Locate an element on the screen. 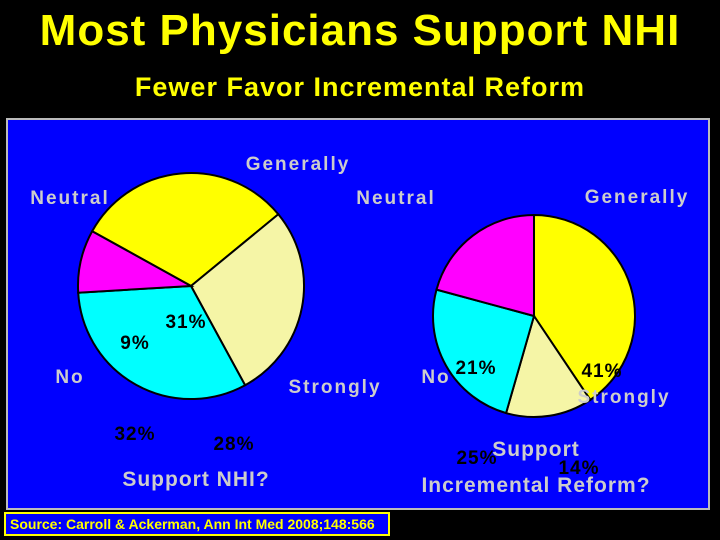 The image size is (720, 540). slice-value-label: 41% is located at coordinates (601, 371).